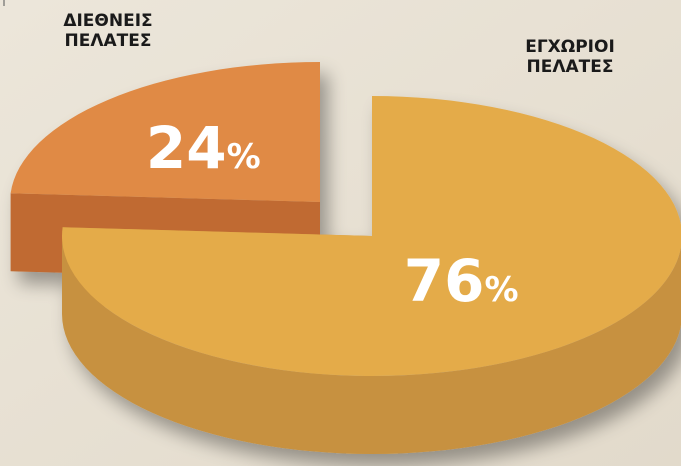  What do you see at coordinates (186, 148) in the screenshot?
I see `slice-value-number: 24` at bounding box center [186, 148].